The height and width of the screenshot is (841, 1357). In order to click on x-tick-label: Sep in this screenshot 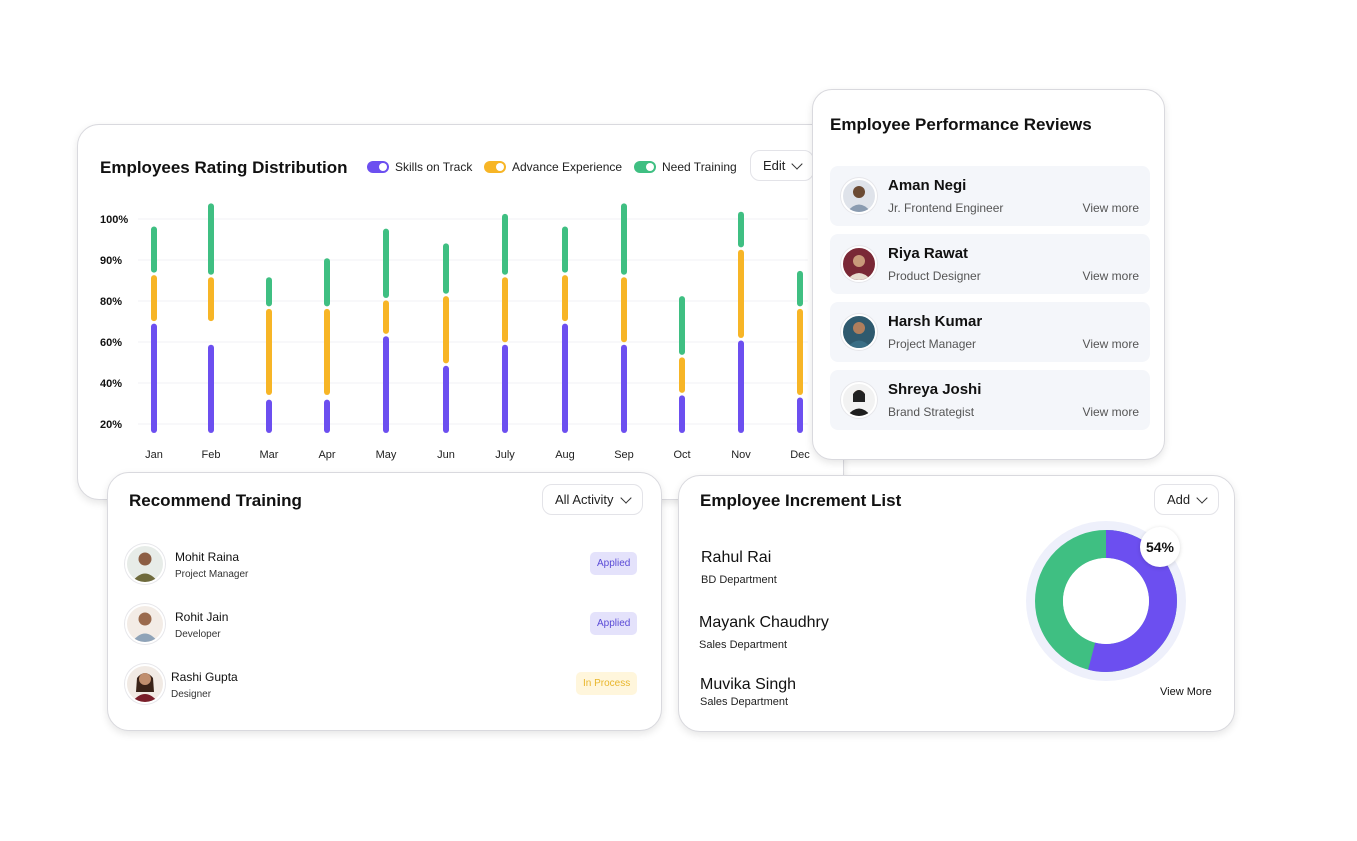, I will do `click(624, 455)`.